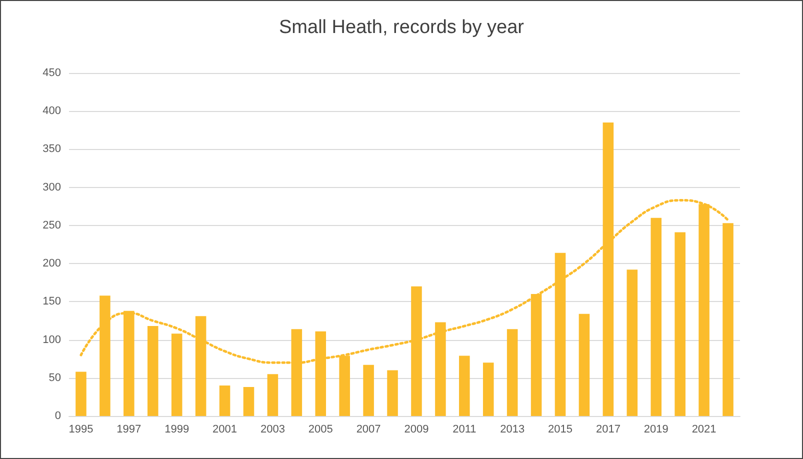 The width and height of the screenshot is (803, 459). Describe the element at coordinates (464, 430) in the screenshot. I see `x-tick-label: 2011` at that location.